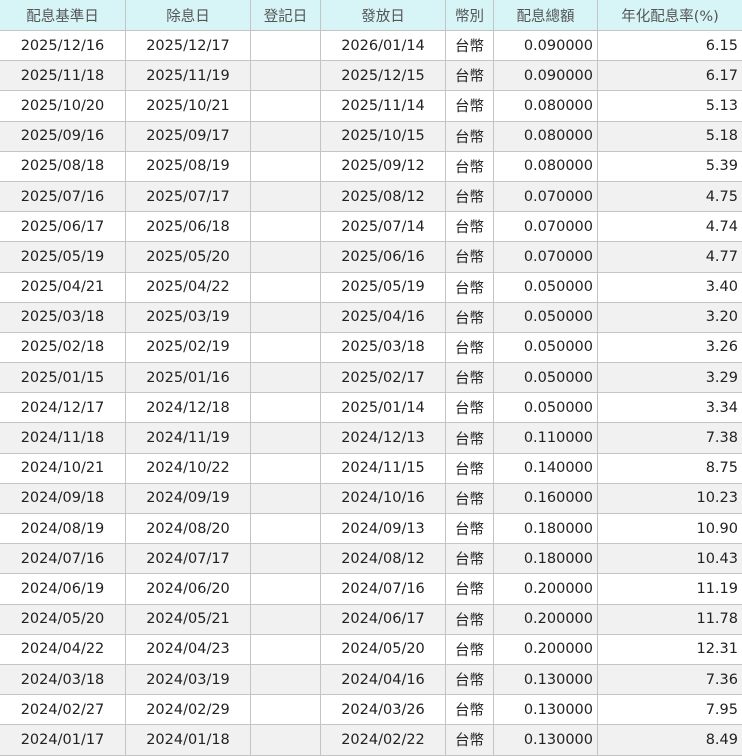 This screenshot has width=742, height=756. I want to click on cell-annualized-yield: 3.34, so click(670, 408).